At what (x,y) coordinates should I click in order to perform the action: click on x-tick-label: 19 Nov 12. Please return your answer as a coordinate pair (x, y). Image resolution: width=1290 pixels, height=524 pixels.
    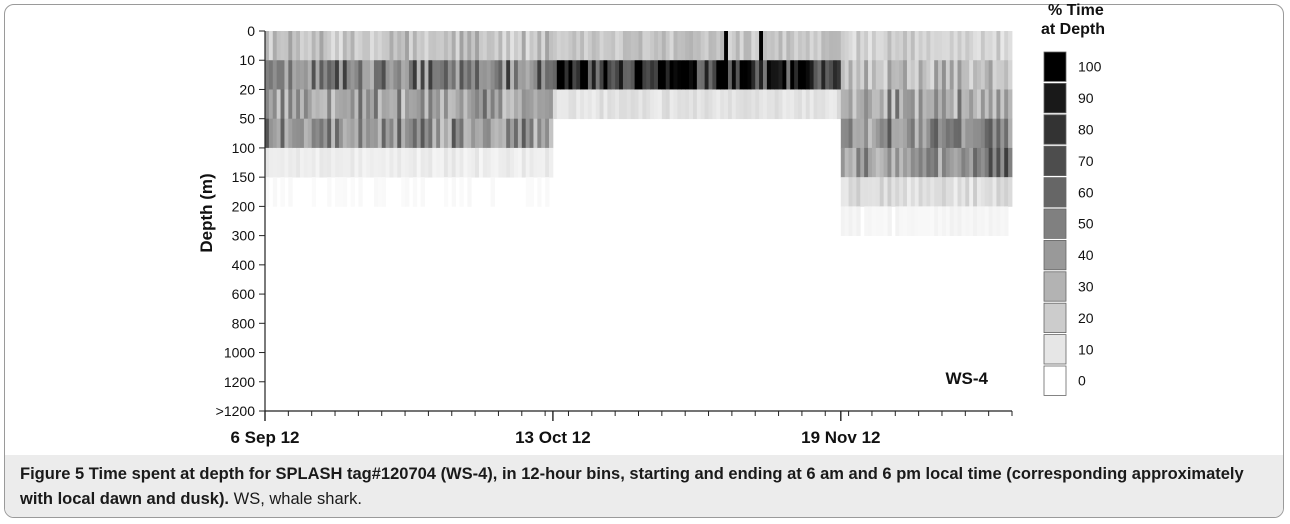
    Looking at the image, I should click on (840, 437).